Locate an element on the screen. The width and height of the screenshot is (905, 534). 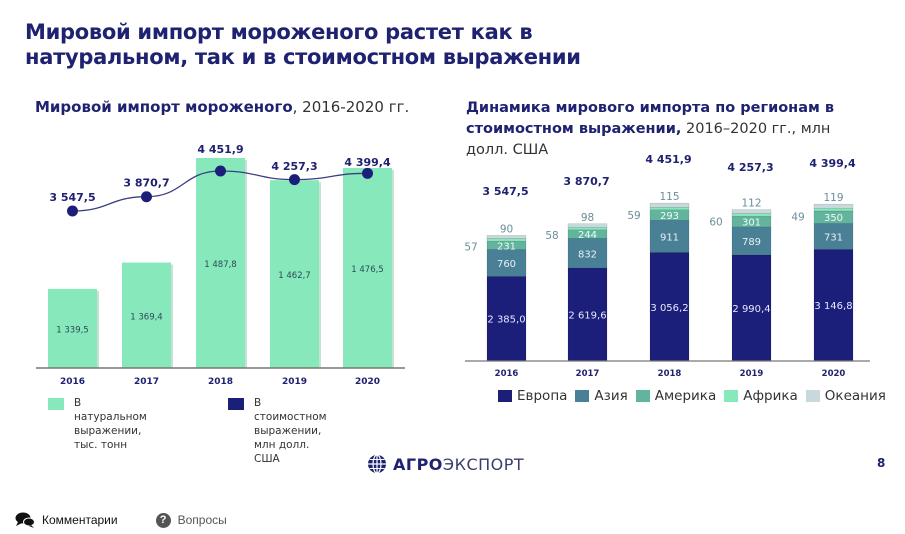
globe-icon is located at coordinates (377, 464).